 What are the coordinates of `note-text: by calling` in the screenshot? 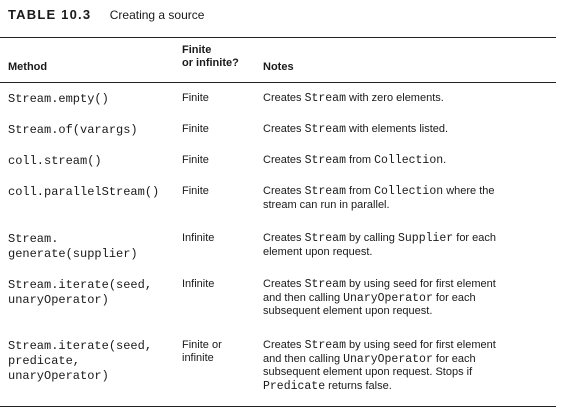 It's located at (372, 238).